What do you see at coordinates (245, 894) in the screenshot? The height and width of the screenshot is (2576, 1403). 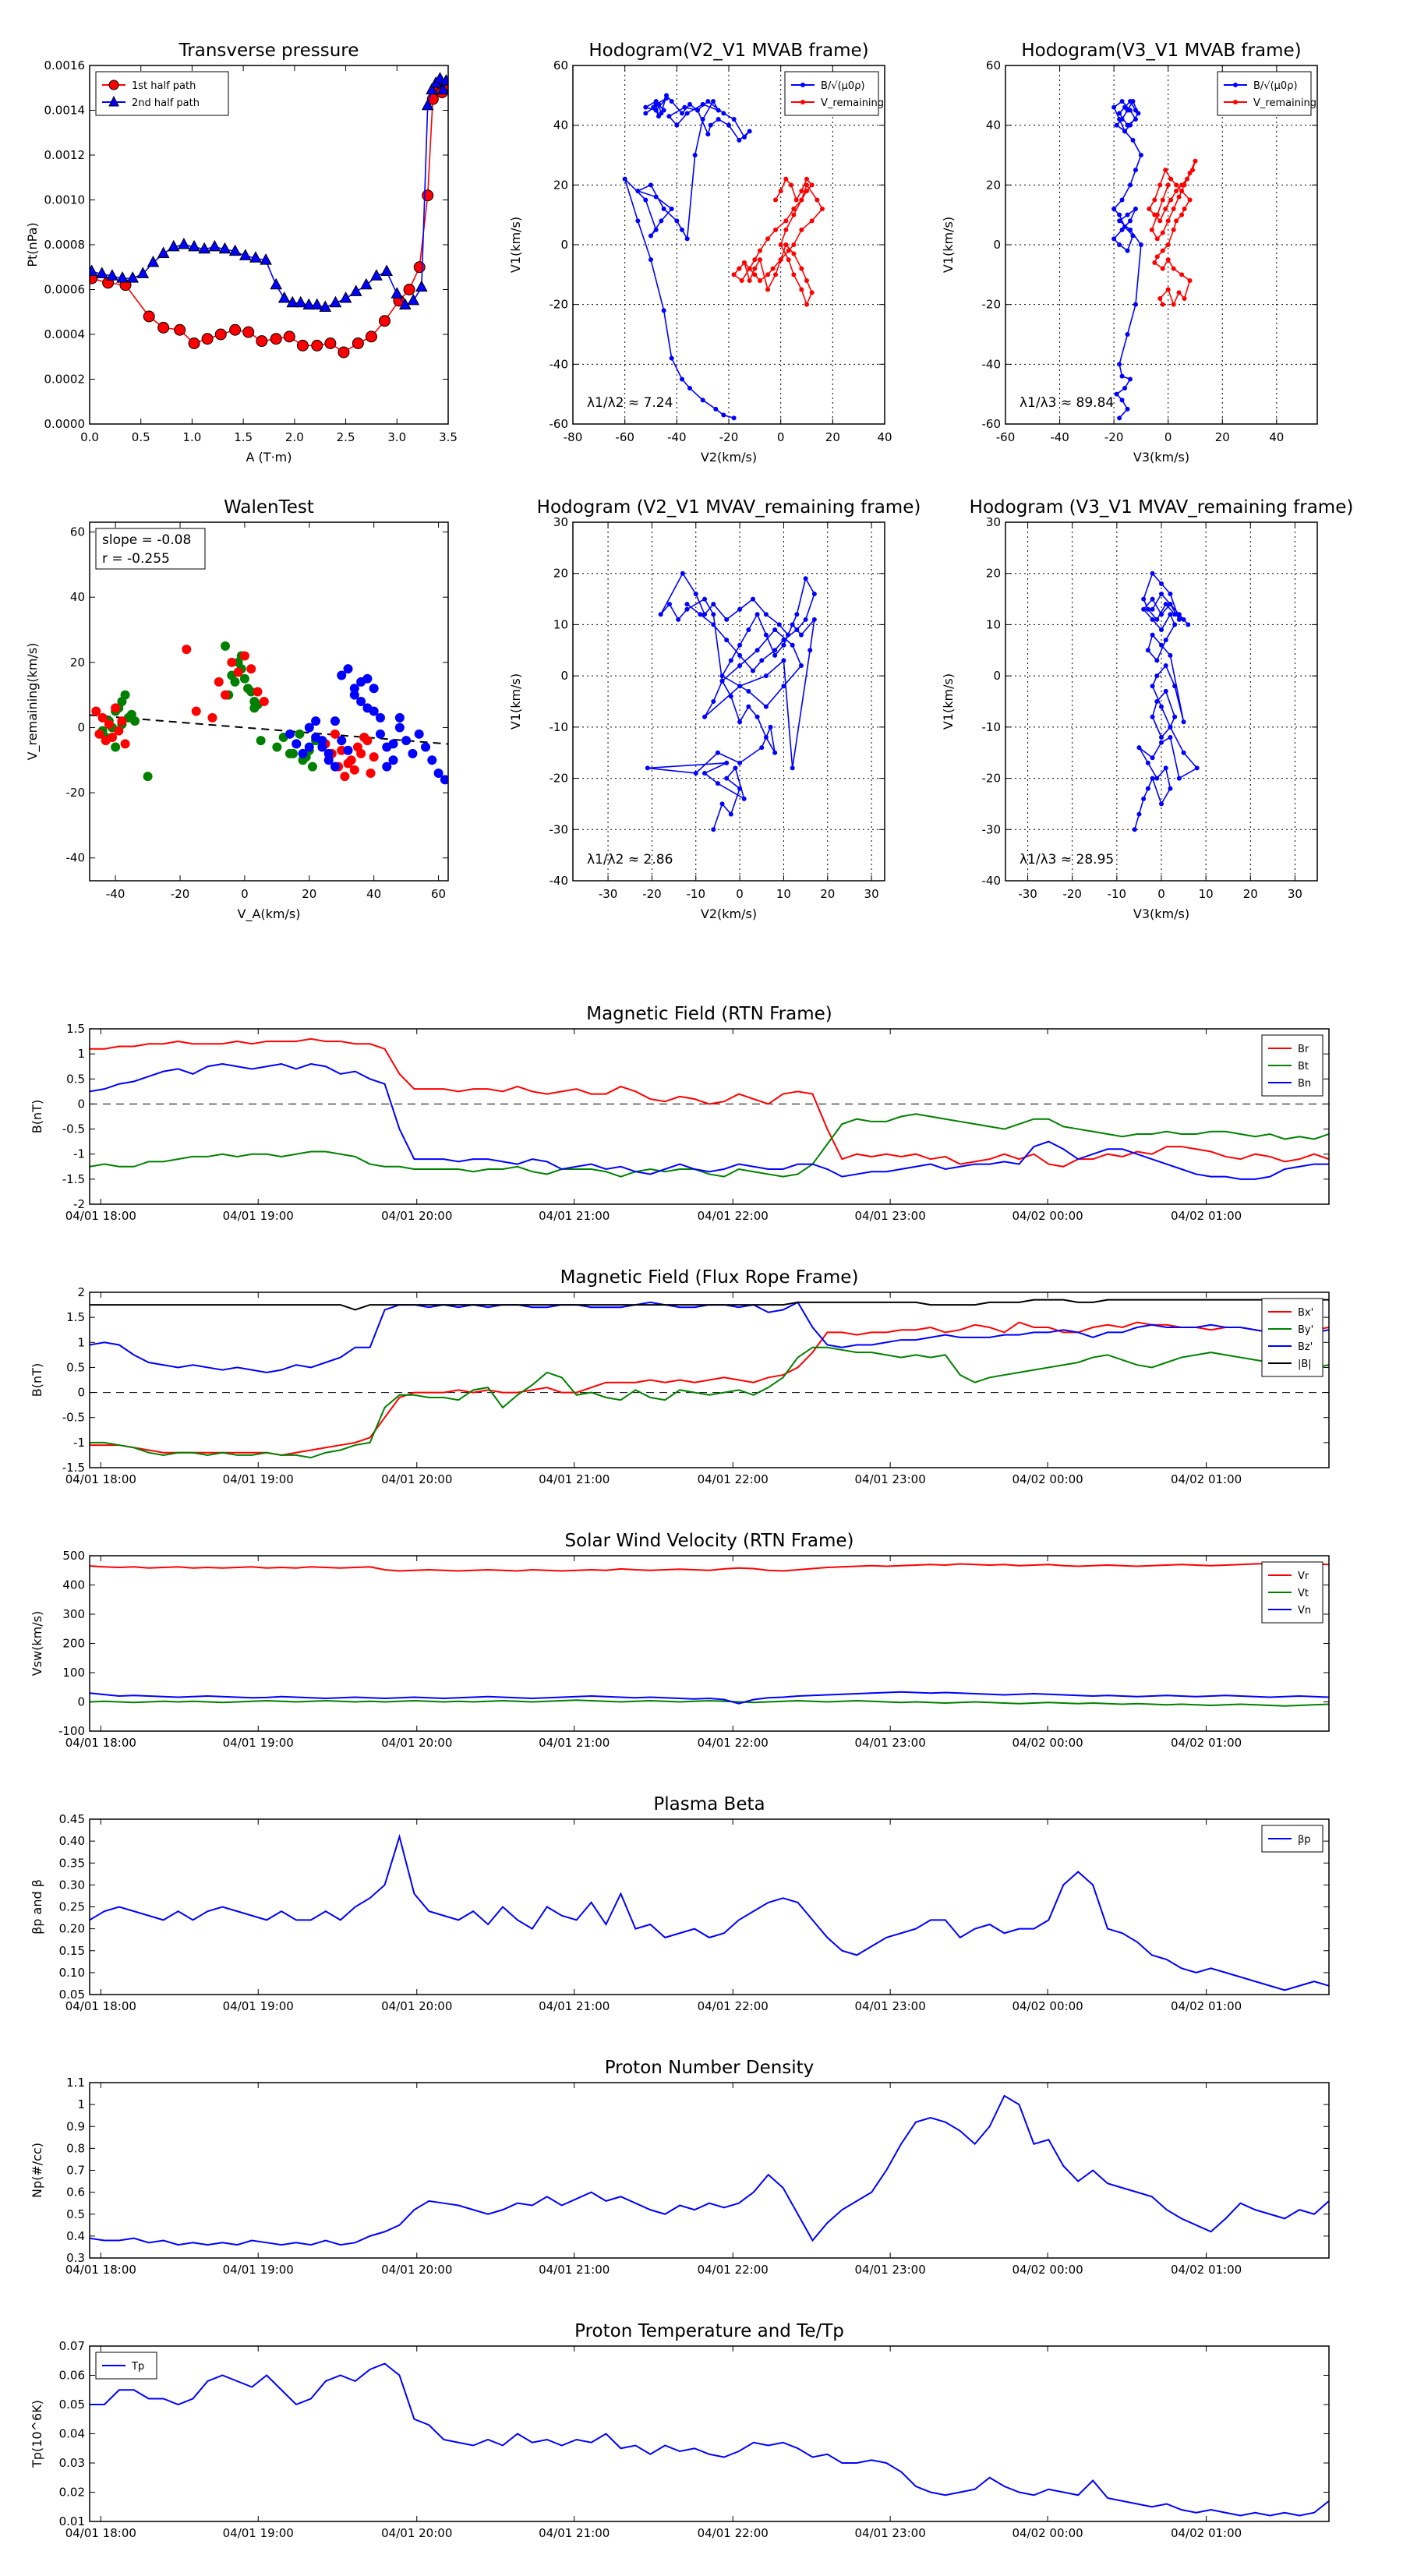 I see `x-tick-label: 0` at bounding box center [245, 894].